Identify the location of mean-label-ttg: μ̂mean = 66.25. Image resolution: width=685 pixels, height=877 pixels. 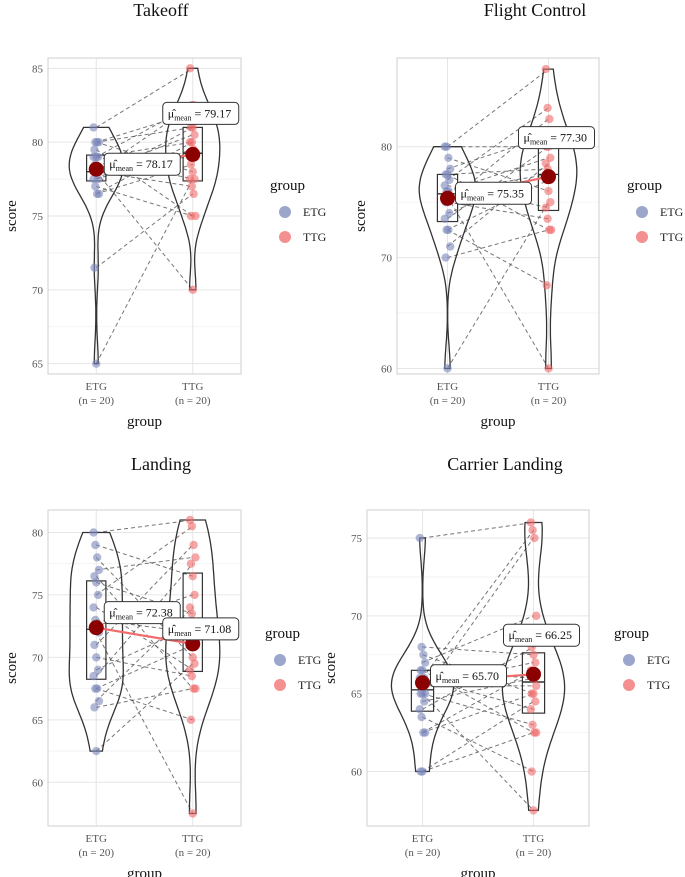
(541, 635).